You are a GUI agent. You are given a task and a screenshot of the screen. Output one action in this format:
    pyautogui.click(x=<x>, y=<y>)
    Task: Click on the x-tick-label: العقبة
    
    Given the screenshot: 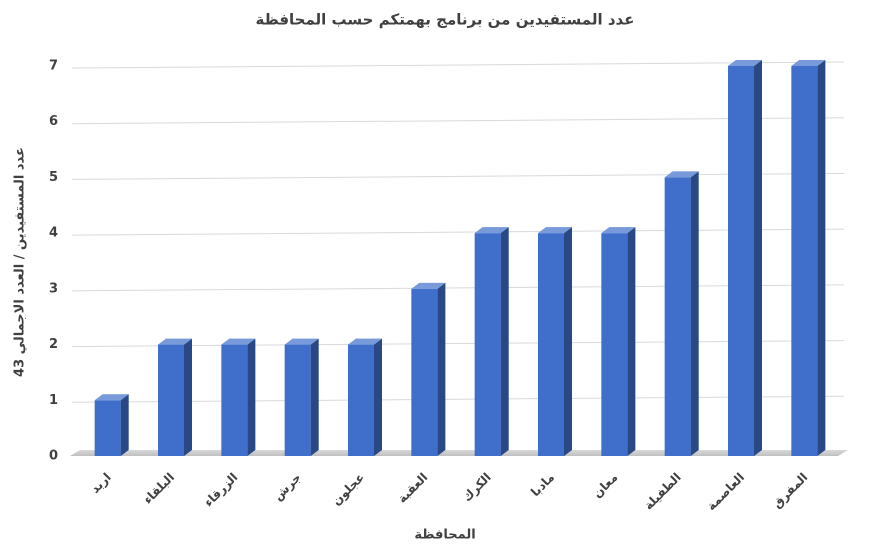 What is the action you would take?
    pyautogui.click(x=413, y=488)
    